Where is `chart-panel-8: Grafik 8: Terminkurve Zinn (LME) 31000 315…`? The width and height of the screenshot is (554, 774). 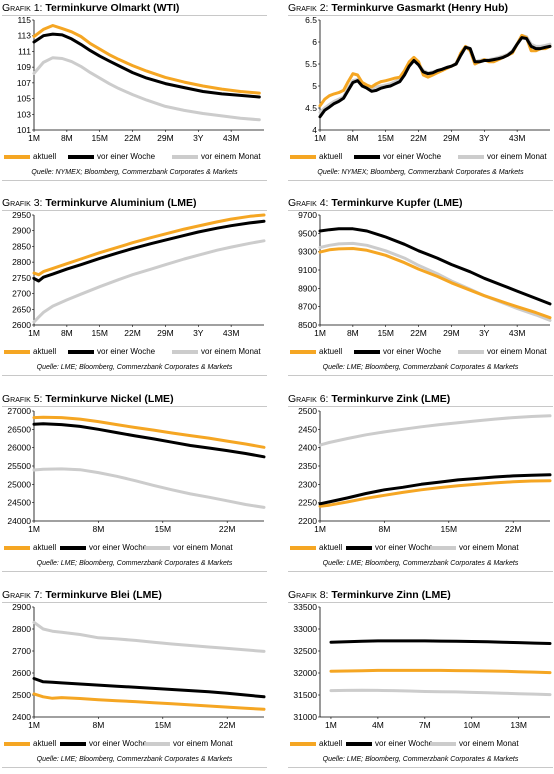 chart-panel-8: Grafik 8: Terminkurve Zinn (LME) 31000 315… is located at coordinates (420, 681).